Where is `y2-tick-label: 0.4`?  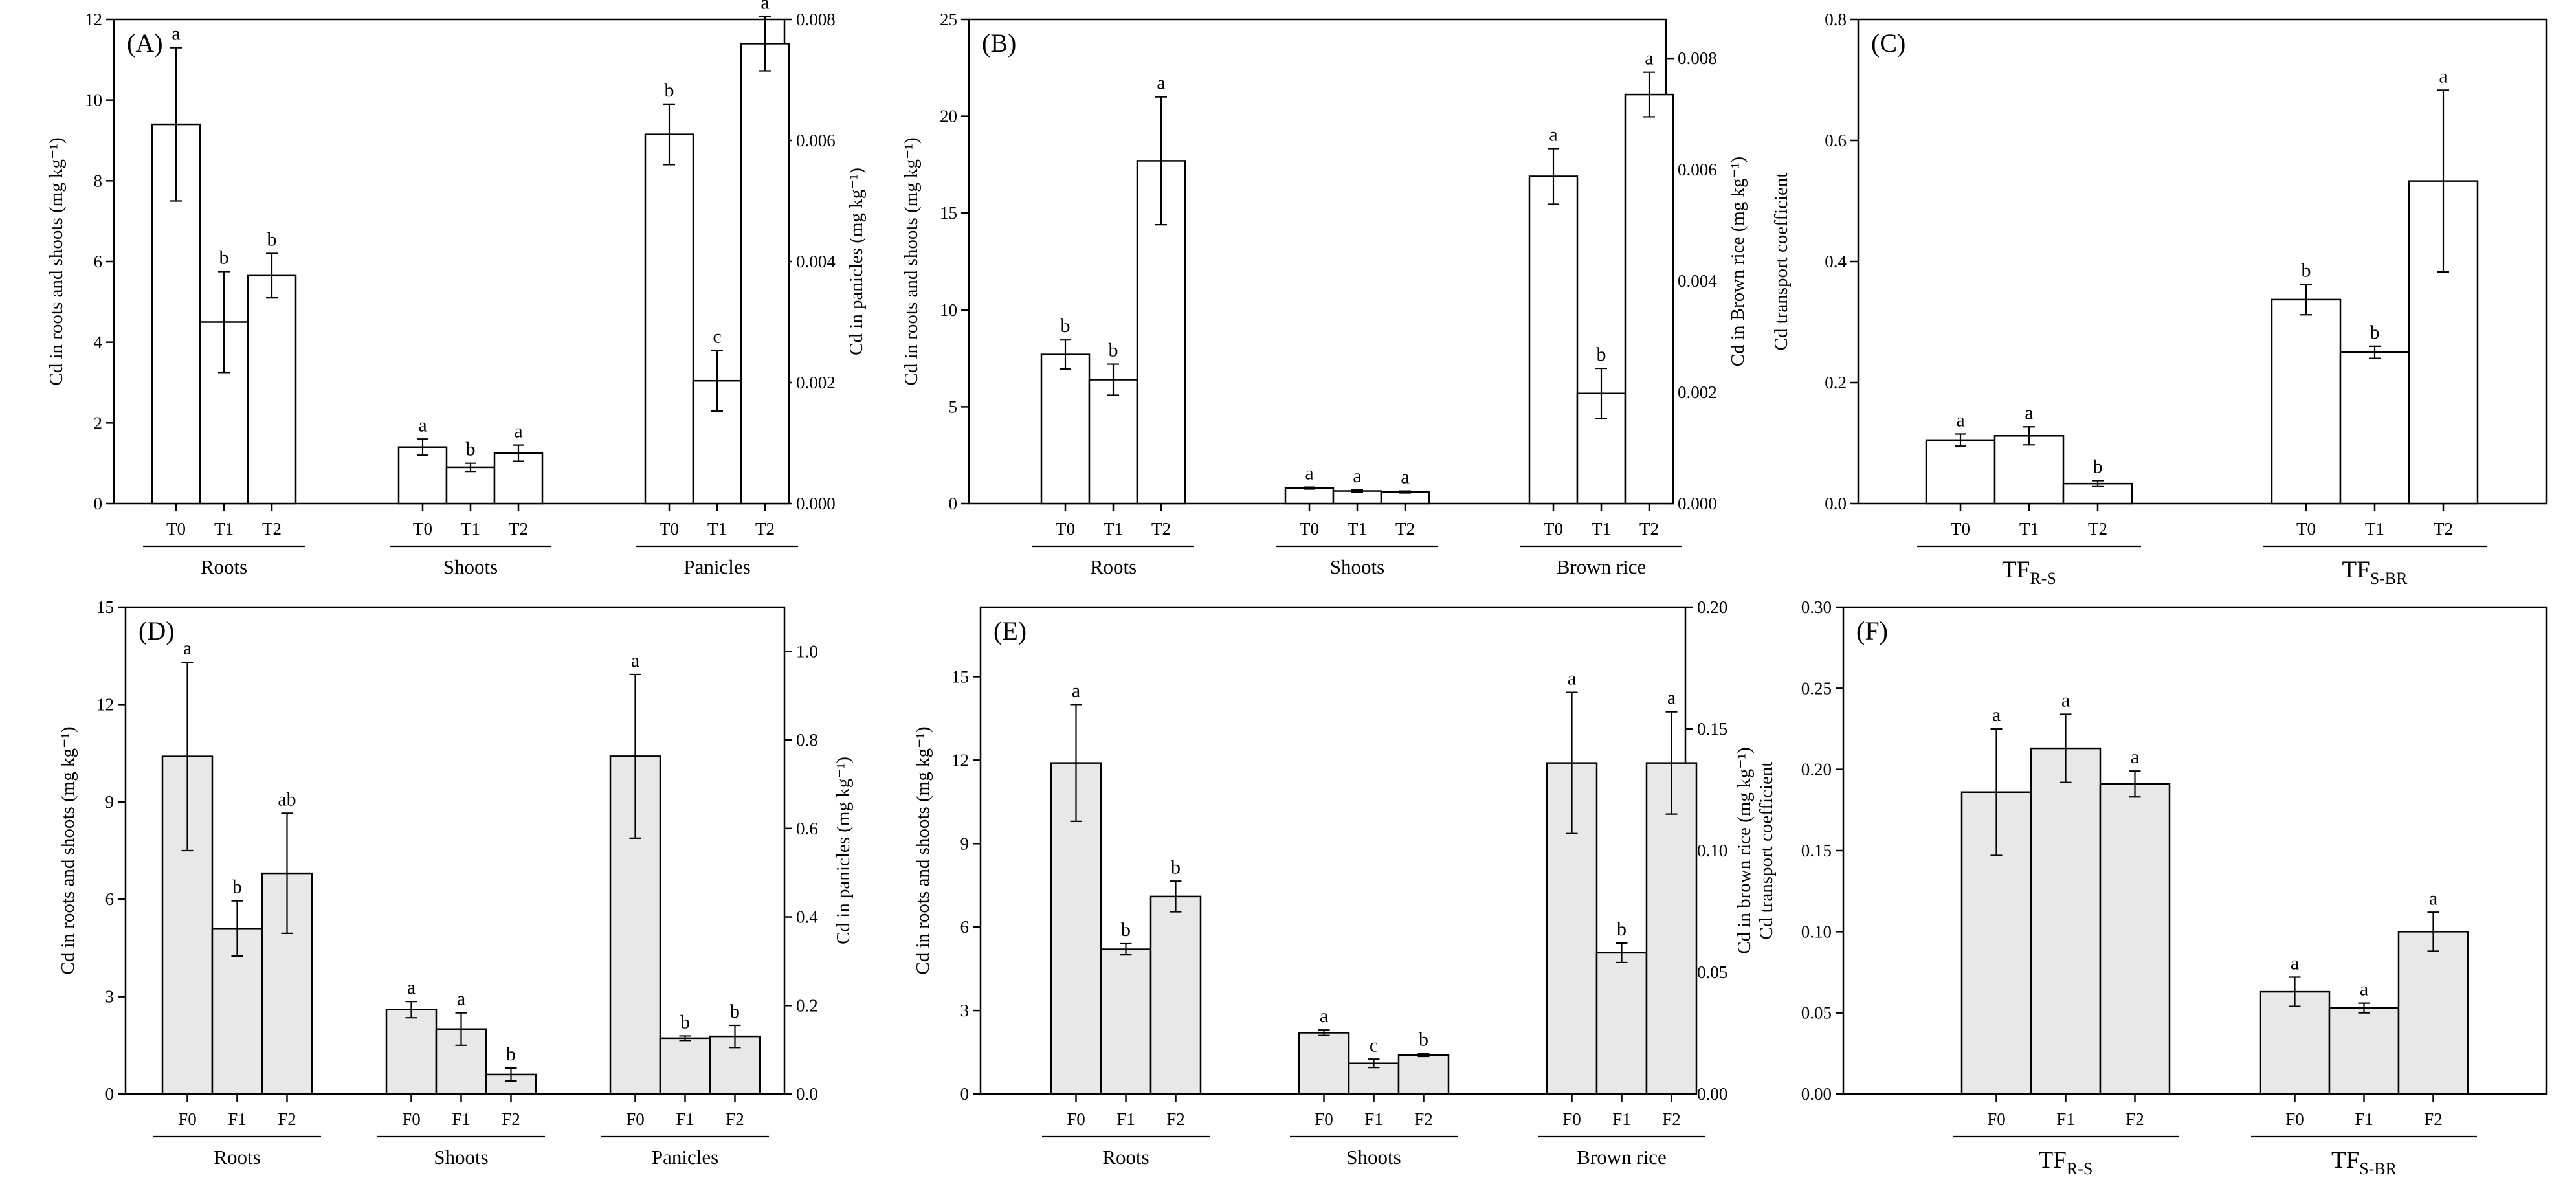
y2-tick-label: 0.4 is located at coordinates (807, 917).